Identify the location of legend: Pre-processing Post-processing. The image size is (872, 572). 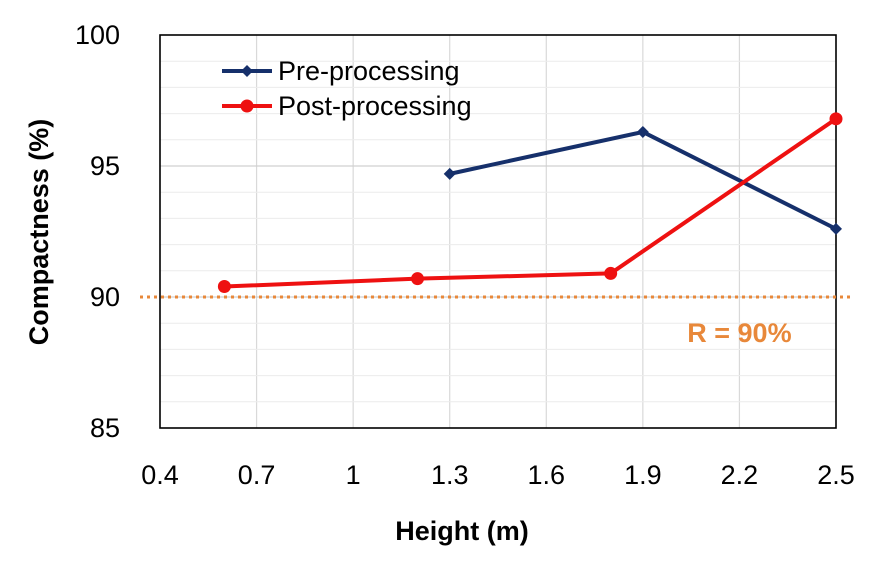
(347, 88).